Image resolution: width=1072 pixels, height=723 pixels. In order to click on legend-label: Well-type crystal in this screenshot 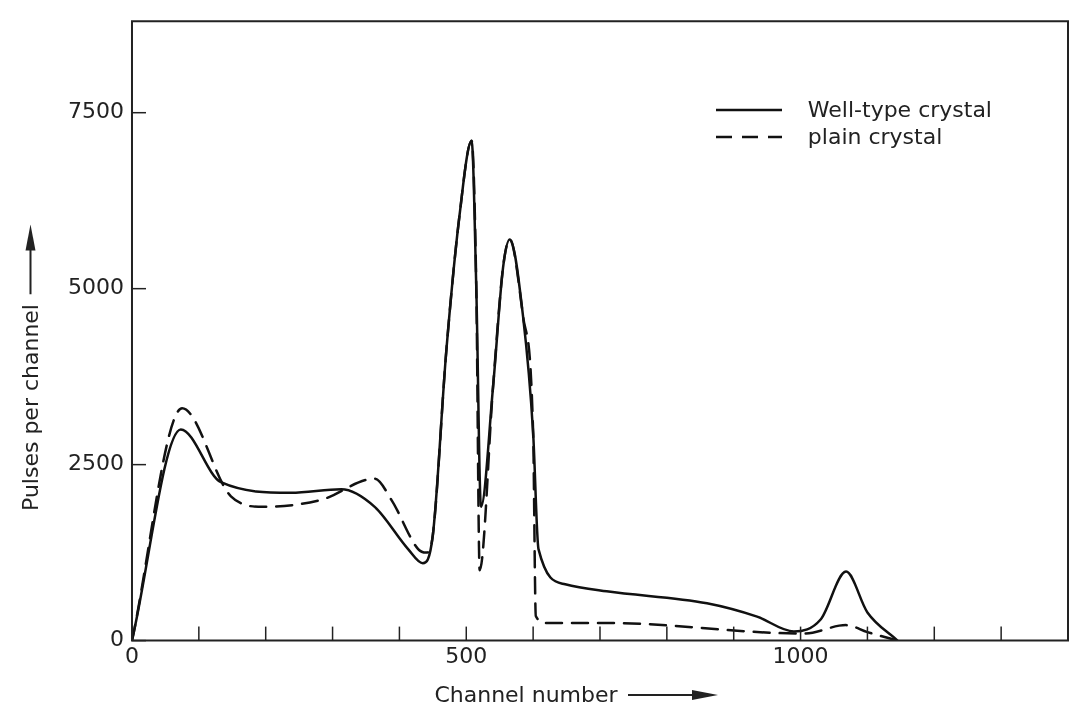, I will do `click(899, 109)`.